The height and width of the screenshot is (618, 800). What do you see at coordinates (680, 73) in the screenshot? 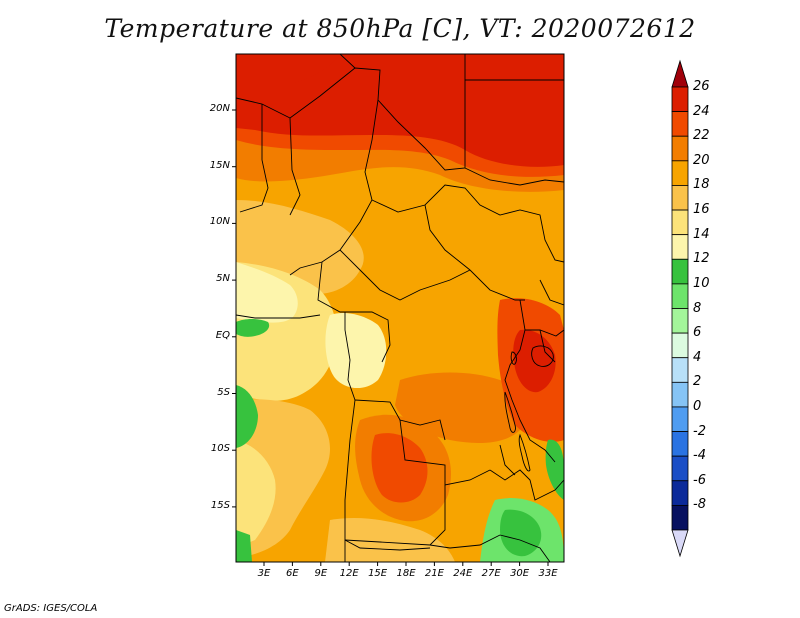
I see `colorbar-top-cap` at bounding box center [680, 73].